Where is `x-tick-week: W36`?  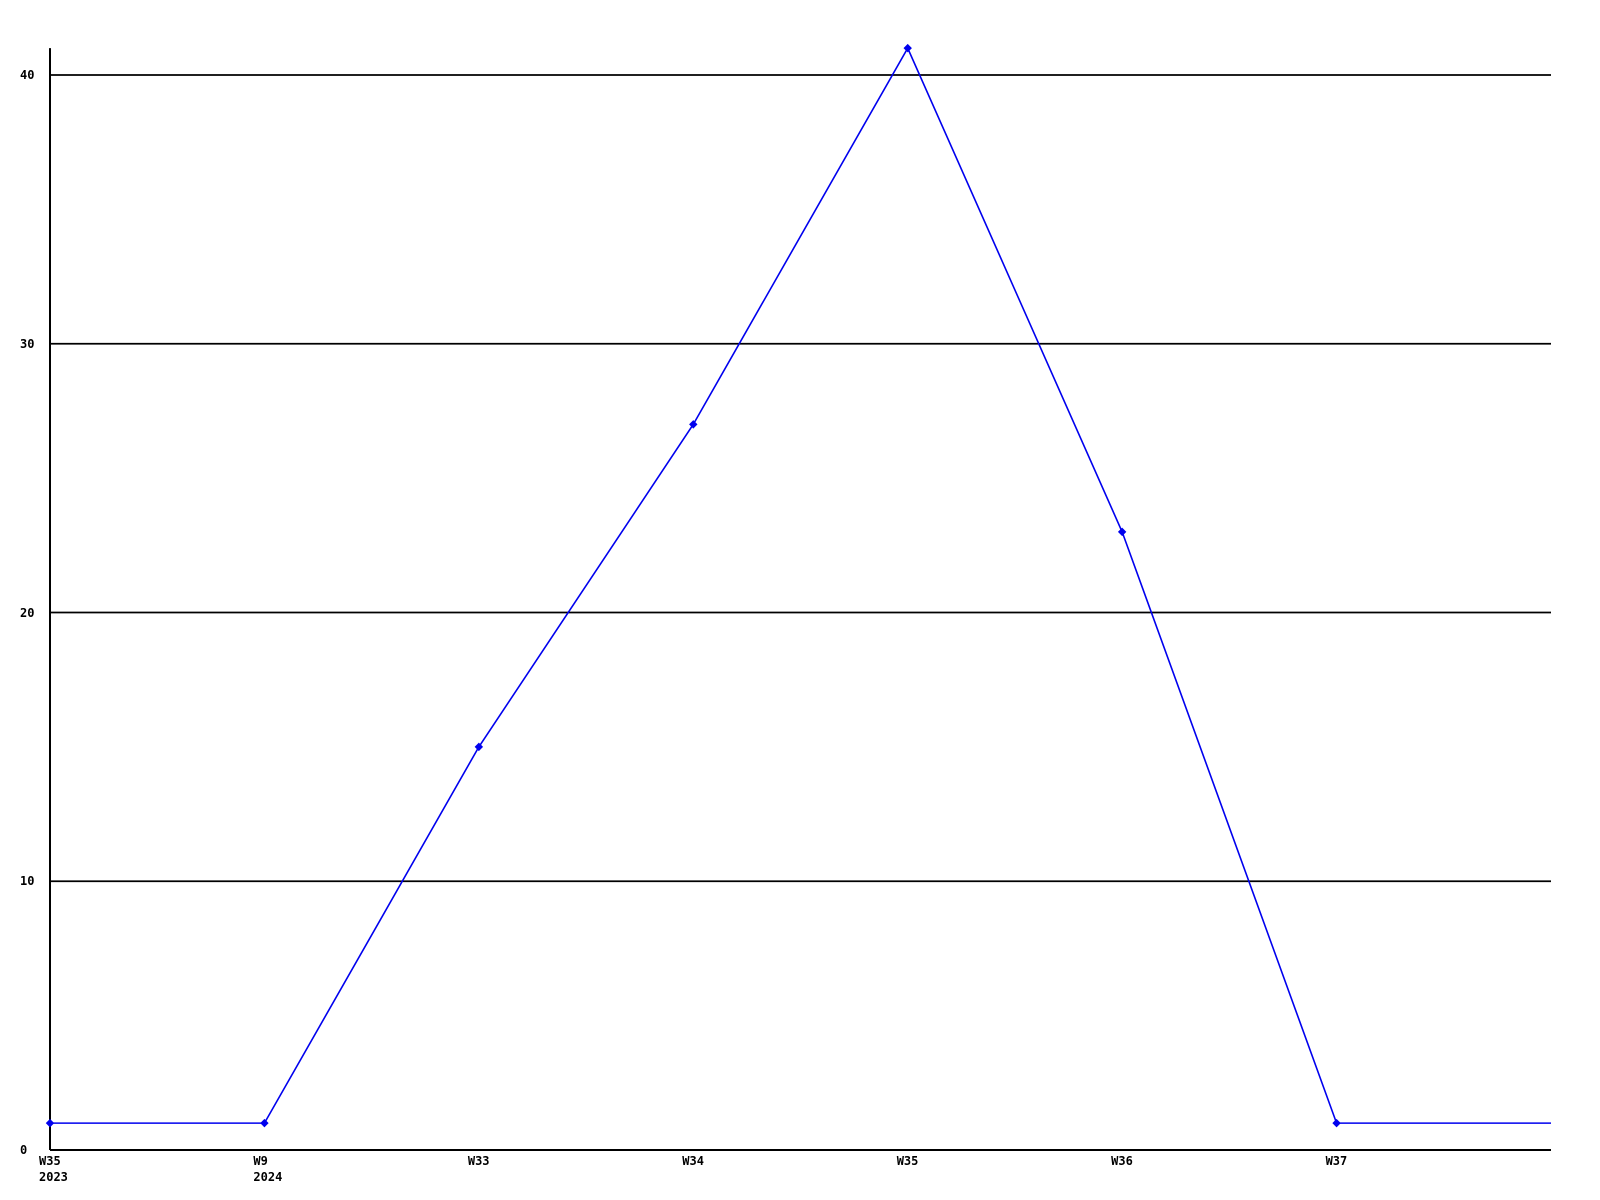
x-tick-week: W36 is located at coordinates (1122, 1161).